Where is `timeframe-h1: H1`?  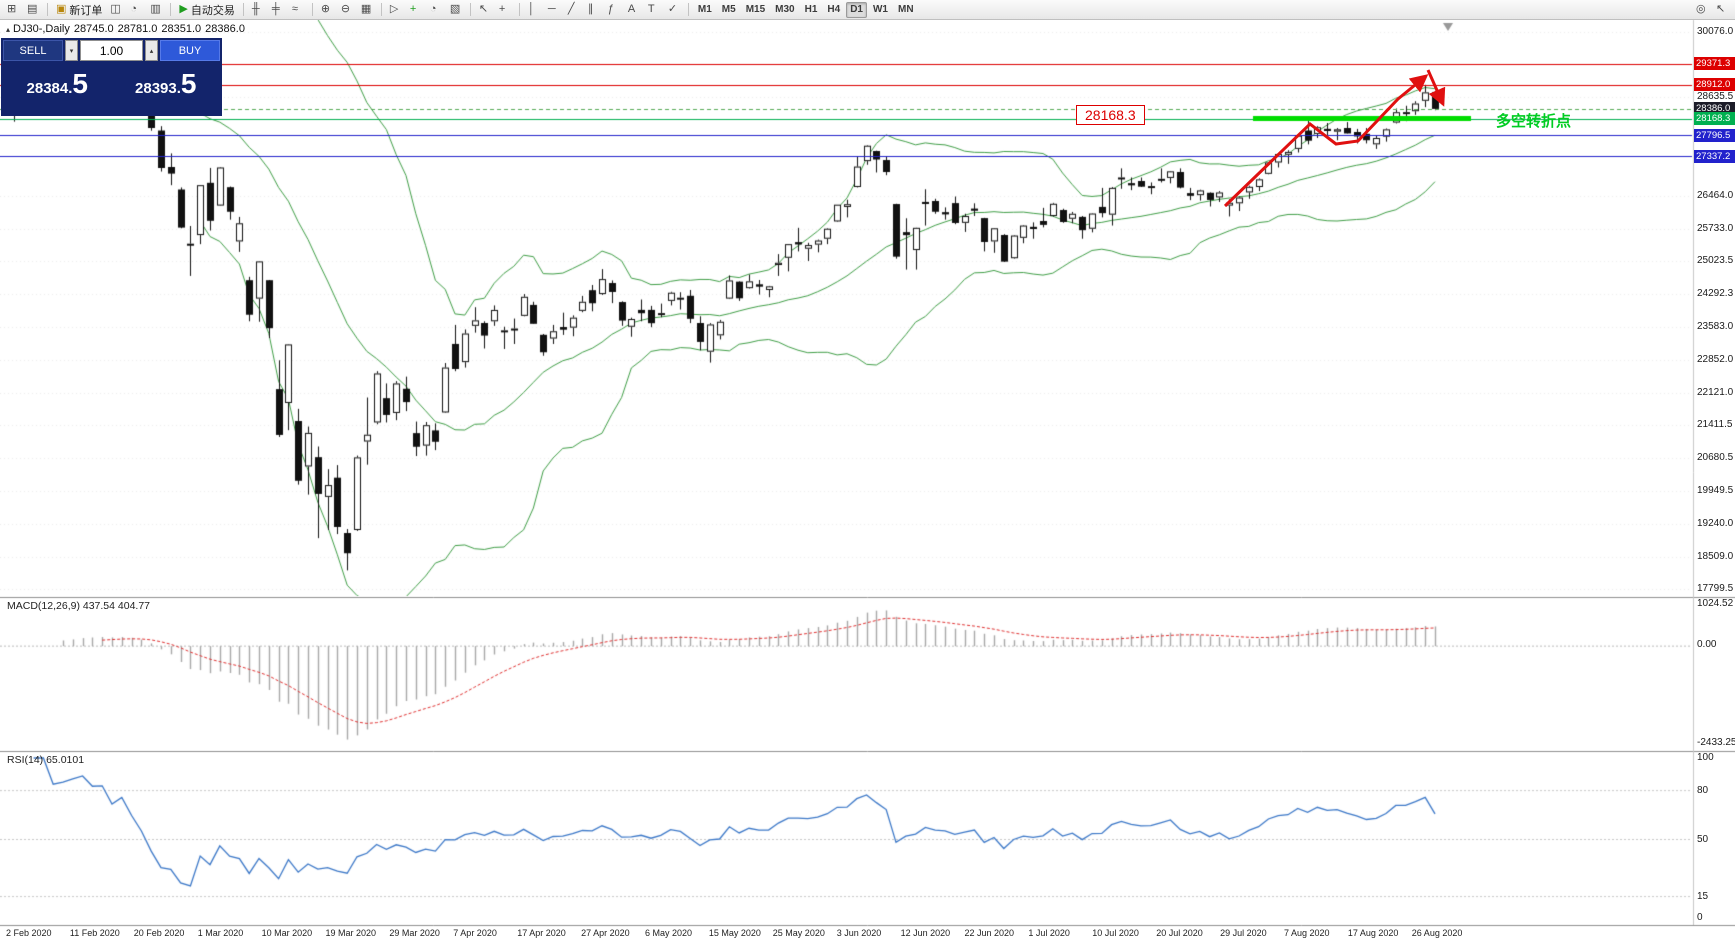
timeframe-h1: H1 is located at coordinates (811, 10).